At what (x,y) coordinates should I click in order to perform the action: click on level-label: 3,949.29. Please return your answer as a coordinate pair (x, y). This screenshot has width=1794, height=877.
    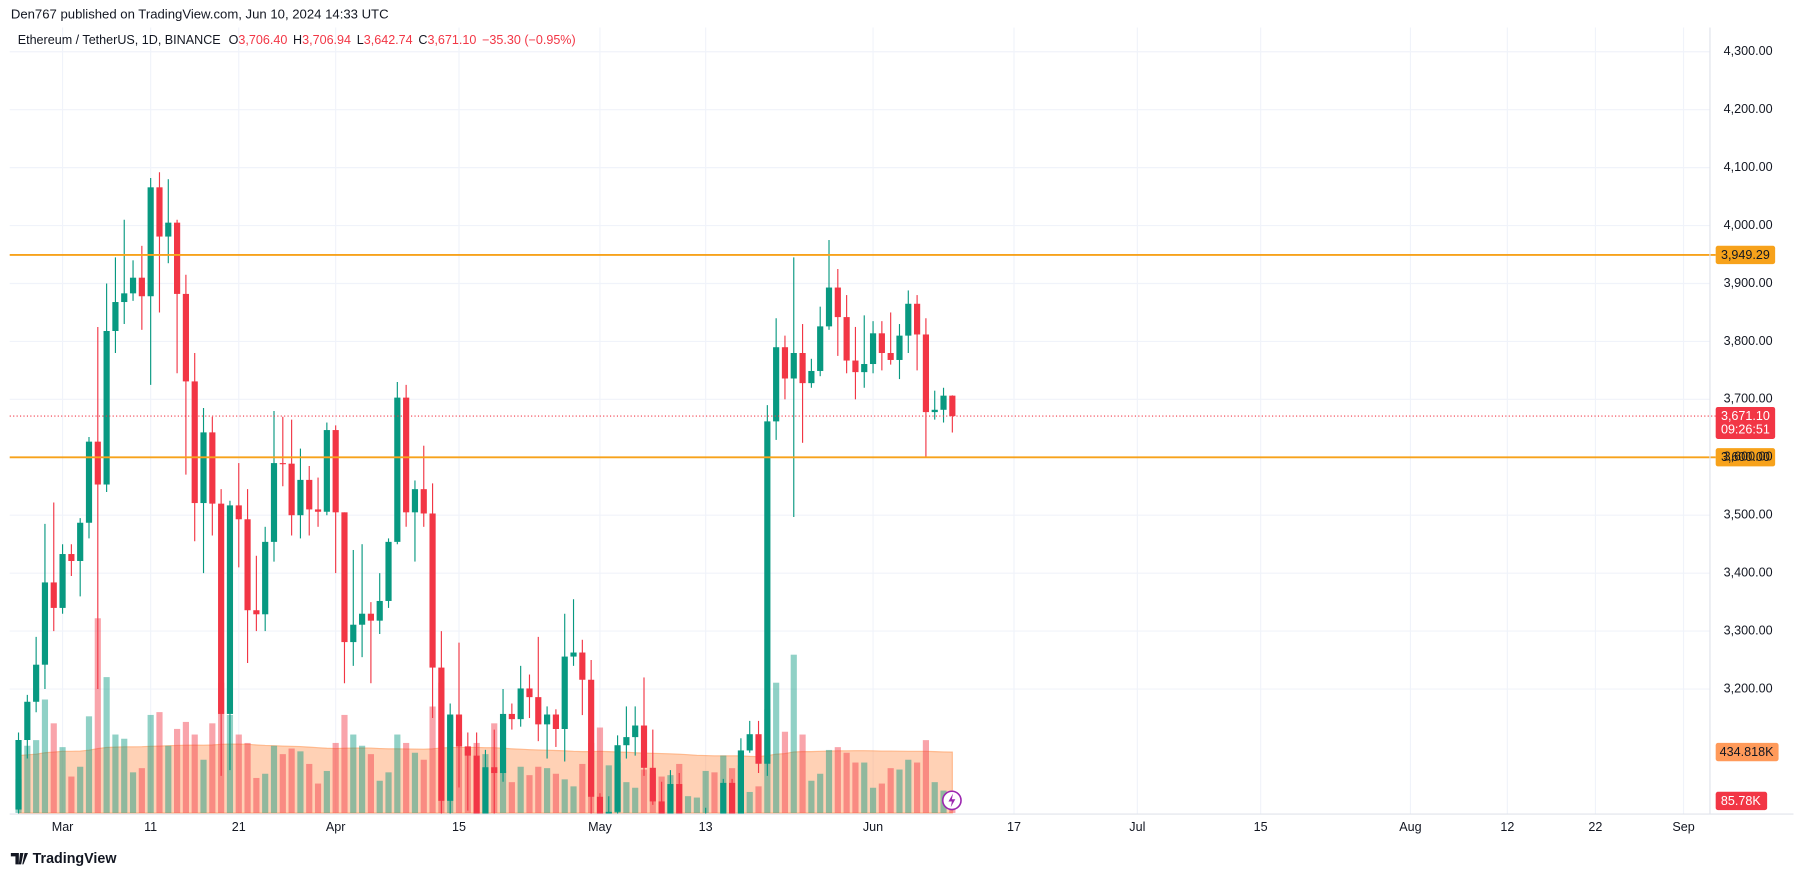
    Looking at the image, I should click on (1745, 255).